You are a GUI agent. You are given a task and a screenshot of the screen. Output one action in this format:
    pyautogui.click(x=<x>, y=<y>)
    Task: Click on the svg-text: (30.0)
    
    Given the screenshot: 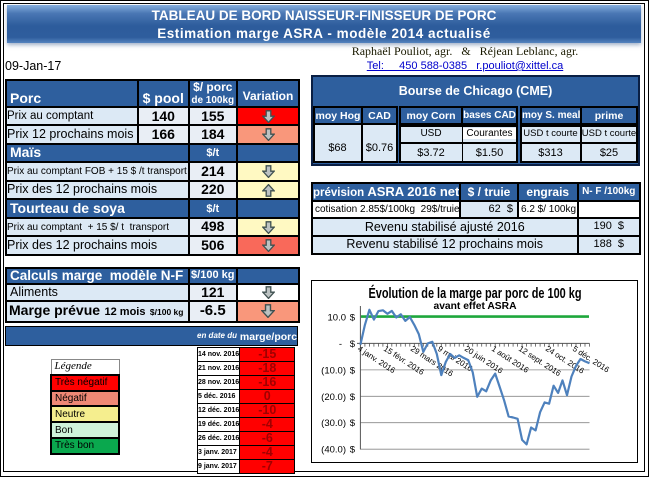 What is the action you would take?
    pyautogui.click(x=333, y=423)
    